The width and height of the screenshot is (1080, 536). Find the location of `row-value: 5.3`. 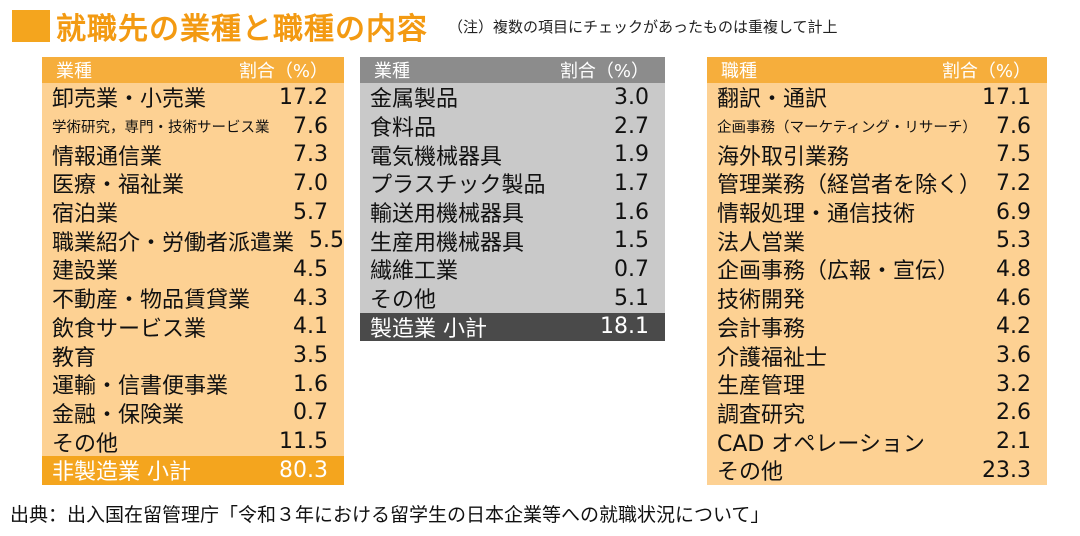

row-value: 5.3 is located at coordinates (1013, 241).